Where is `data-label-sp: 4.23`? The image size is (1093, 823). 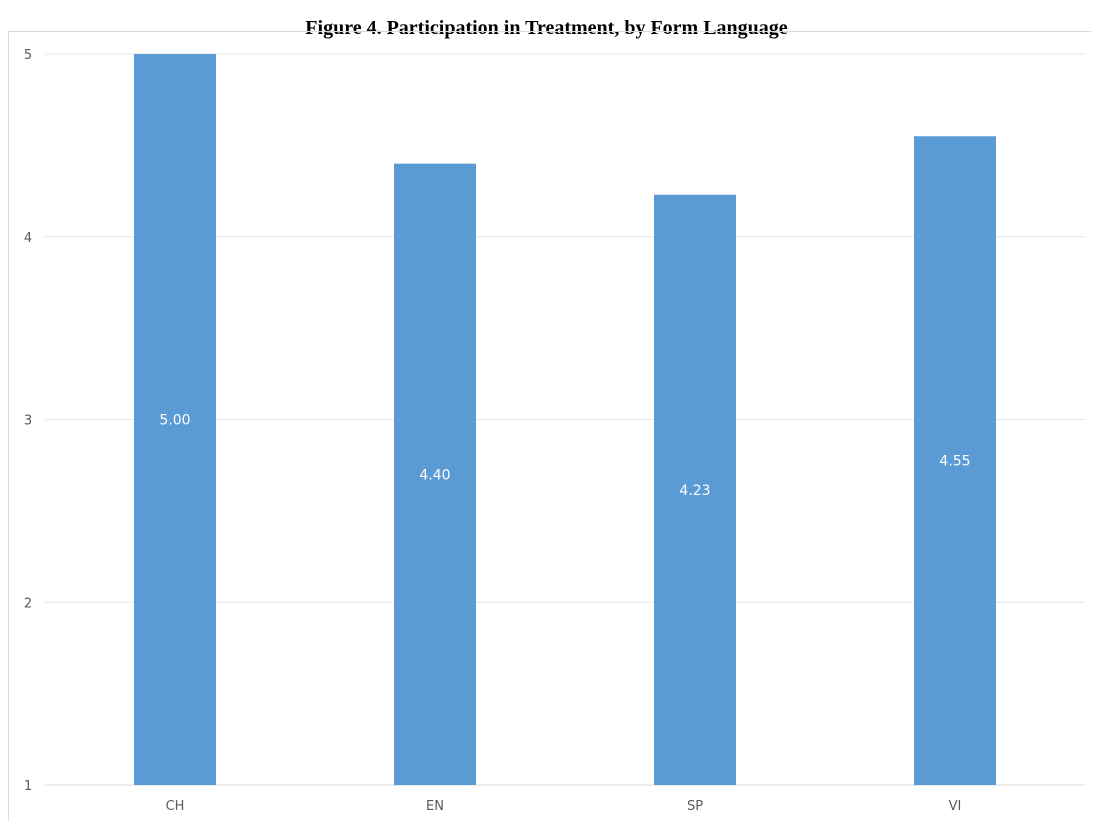
data-label-sp: 4.23 is located at coordinates (694, 491).